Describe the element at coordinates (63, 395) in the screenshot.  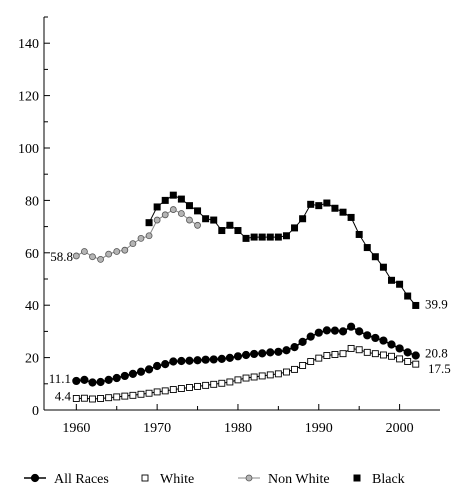
I see `annotation-white-start: 4.4` at that location.